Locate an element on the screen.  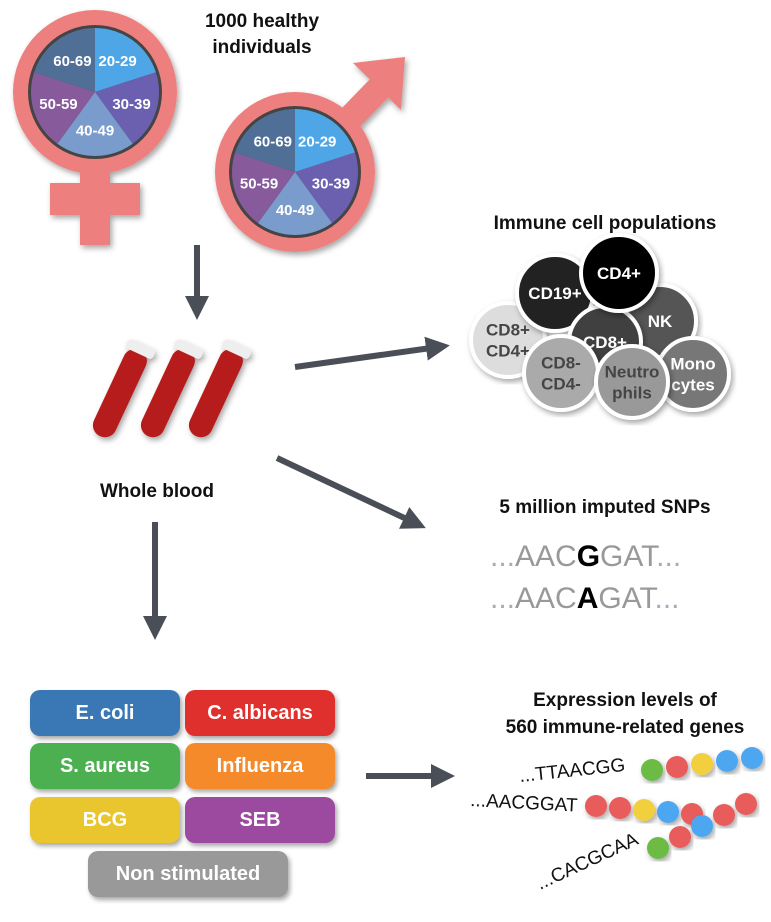
stimulus-non-stimulated: Non stimulated is located at coordinates (188, 874).